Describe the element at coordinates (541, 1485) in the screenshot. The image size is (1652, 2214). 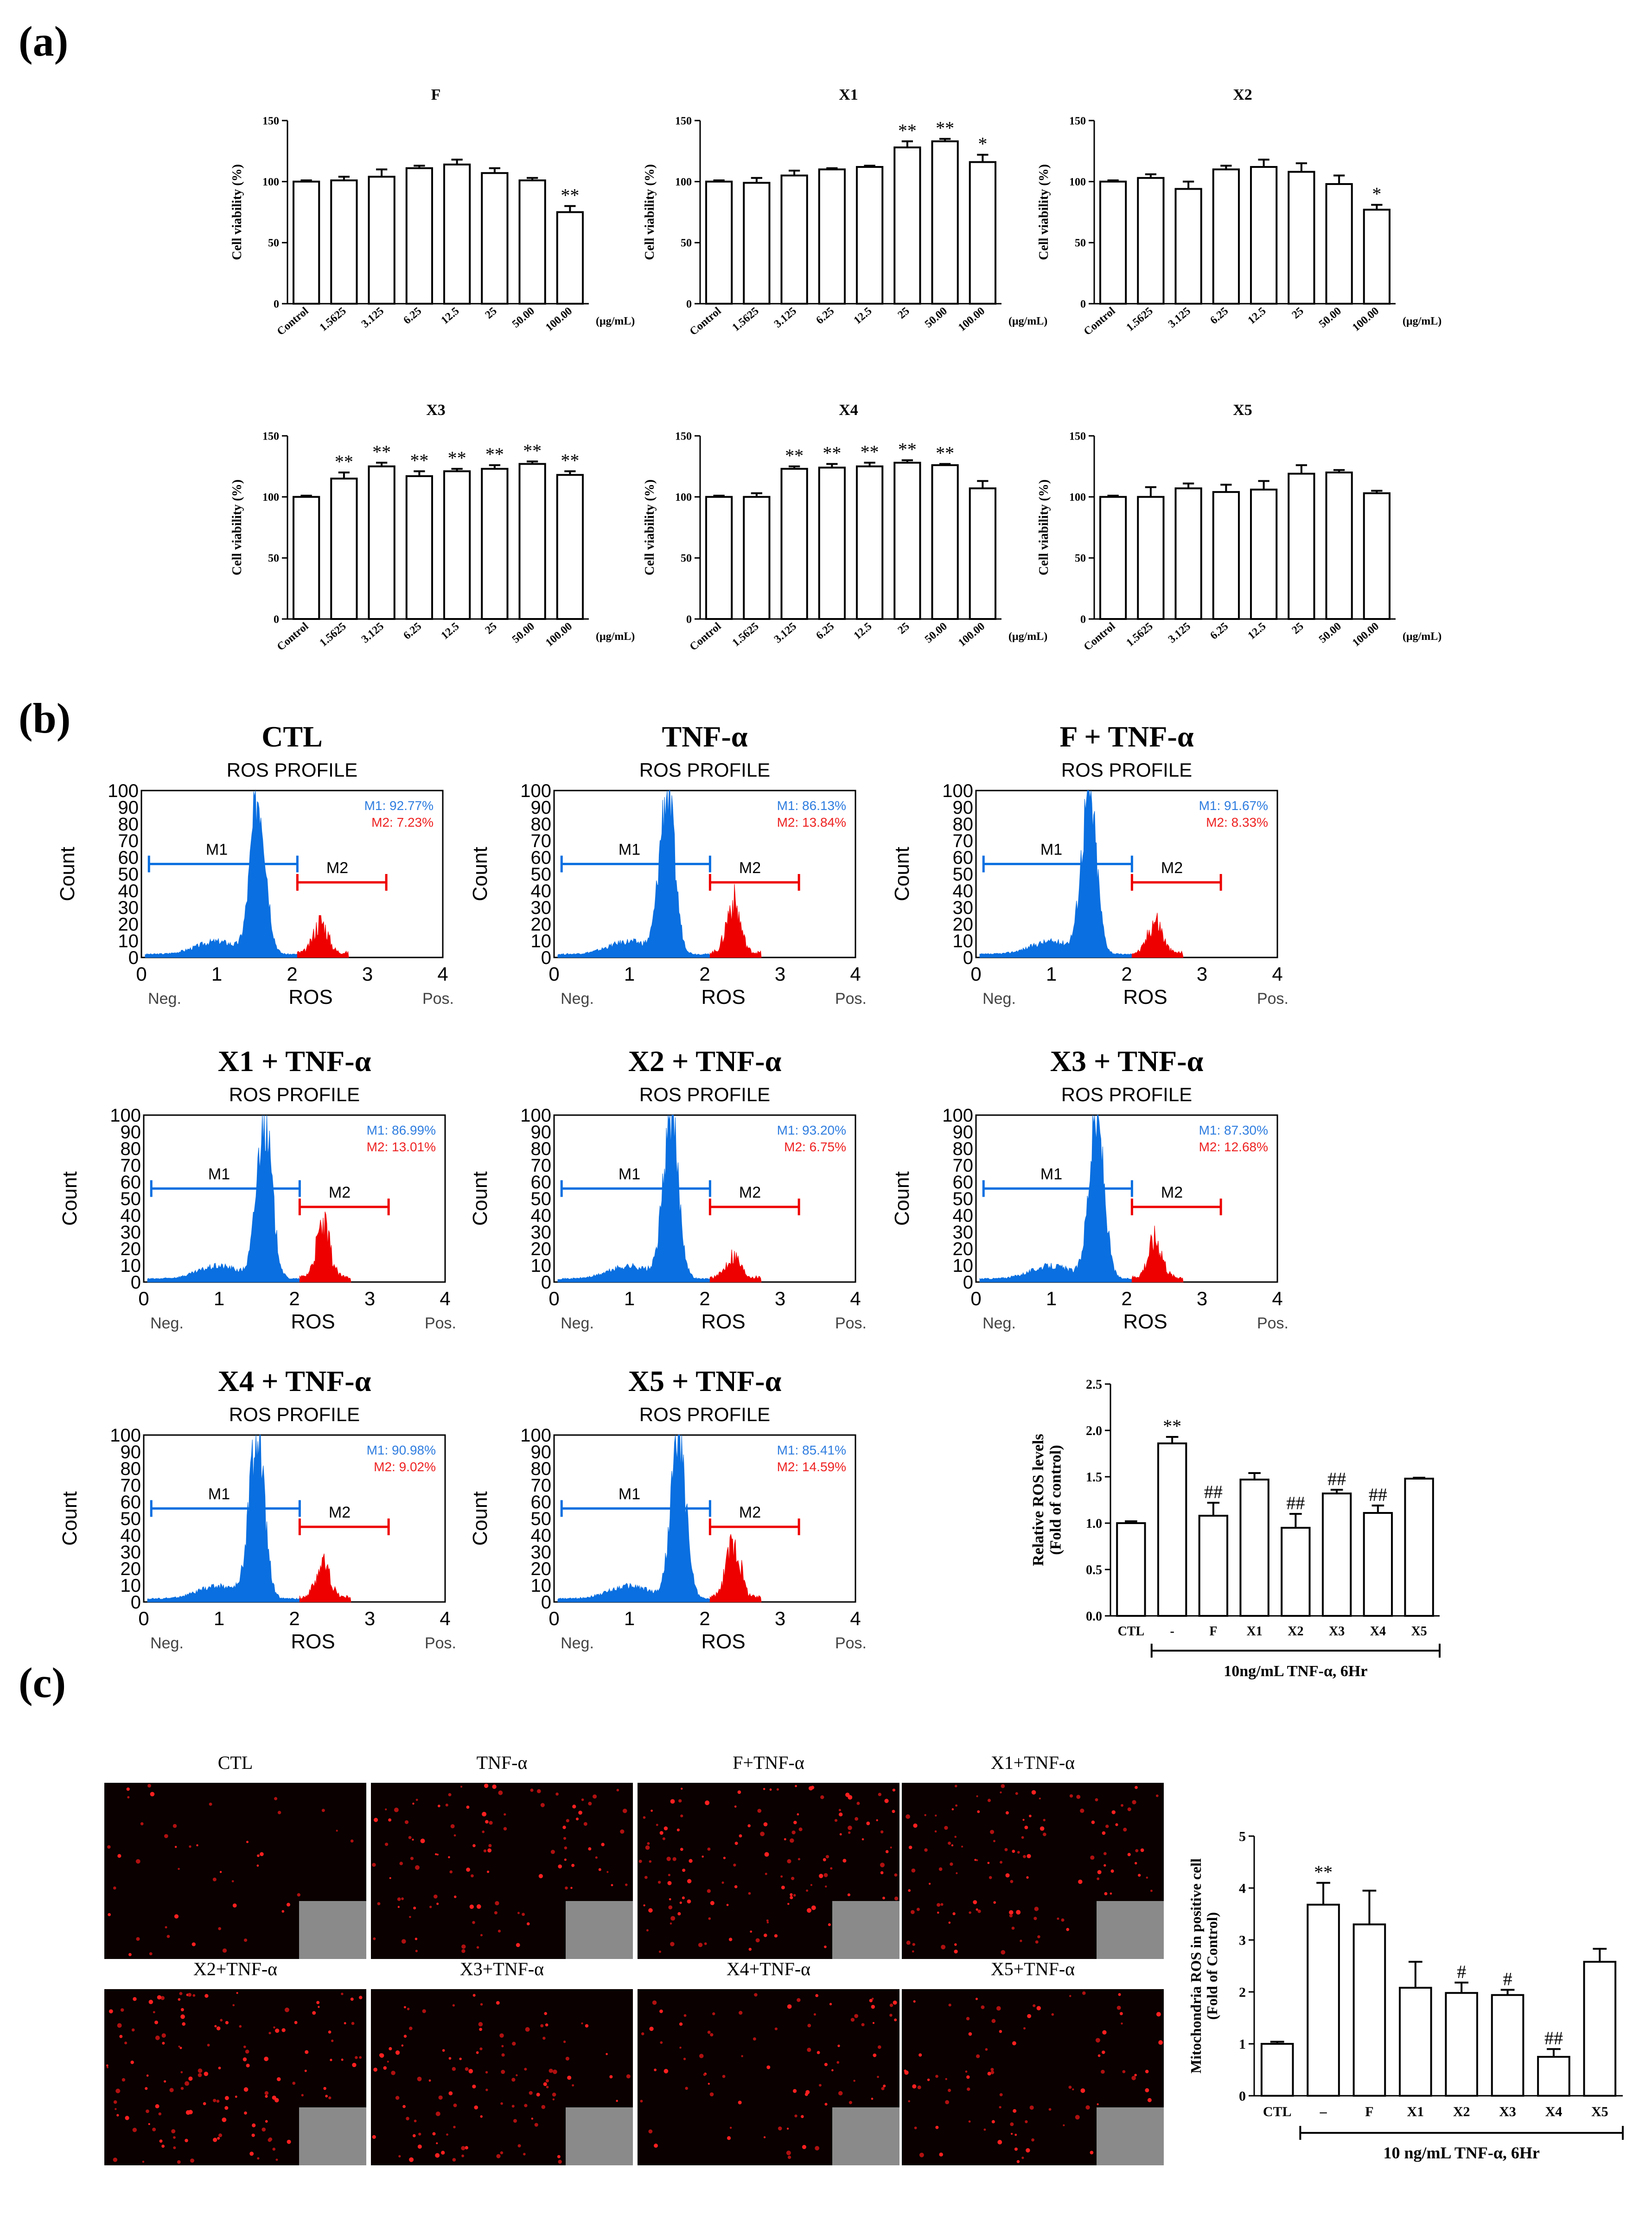
I see `y-tick-label: 70` at that location.